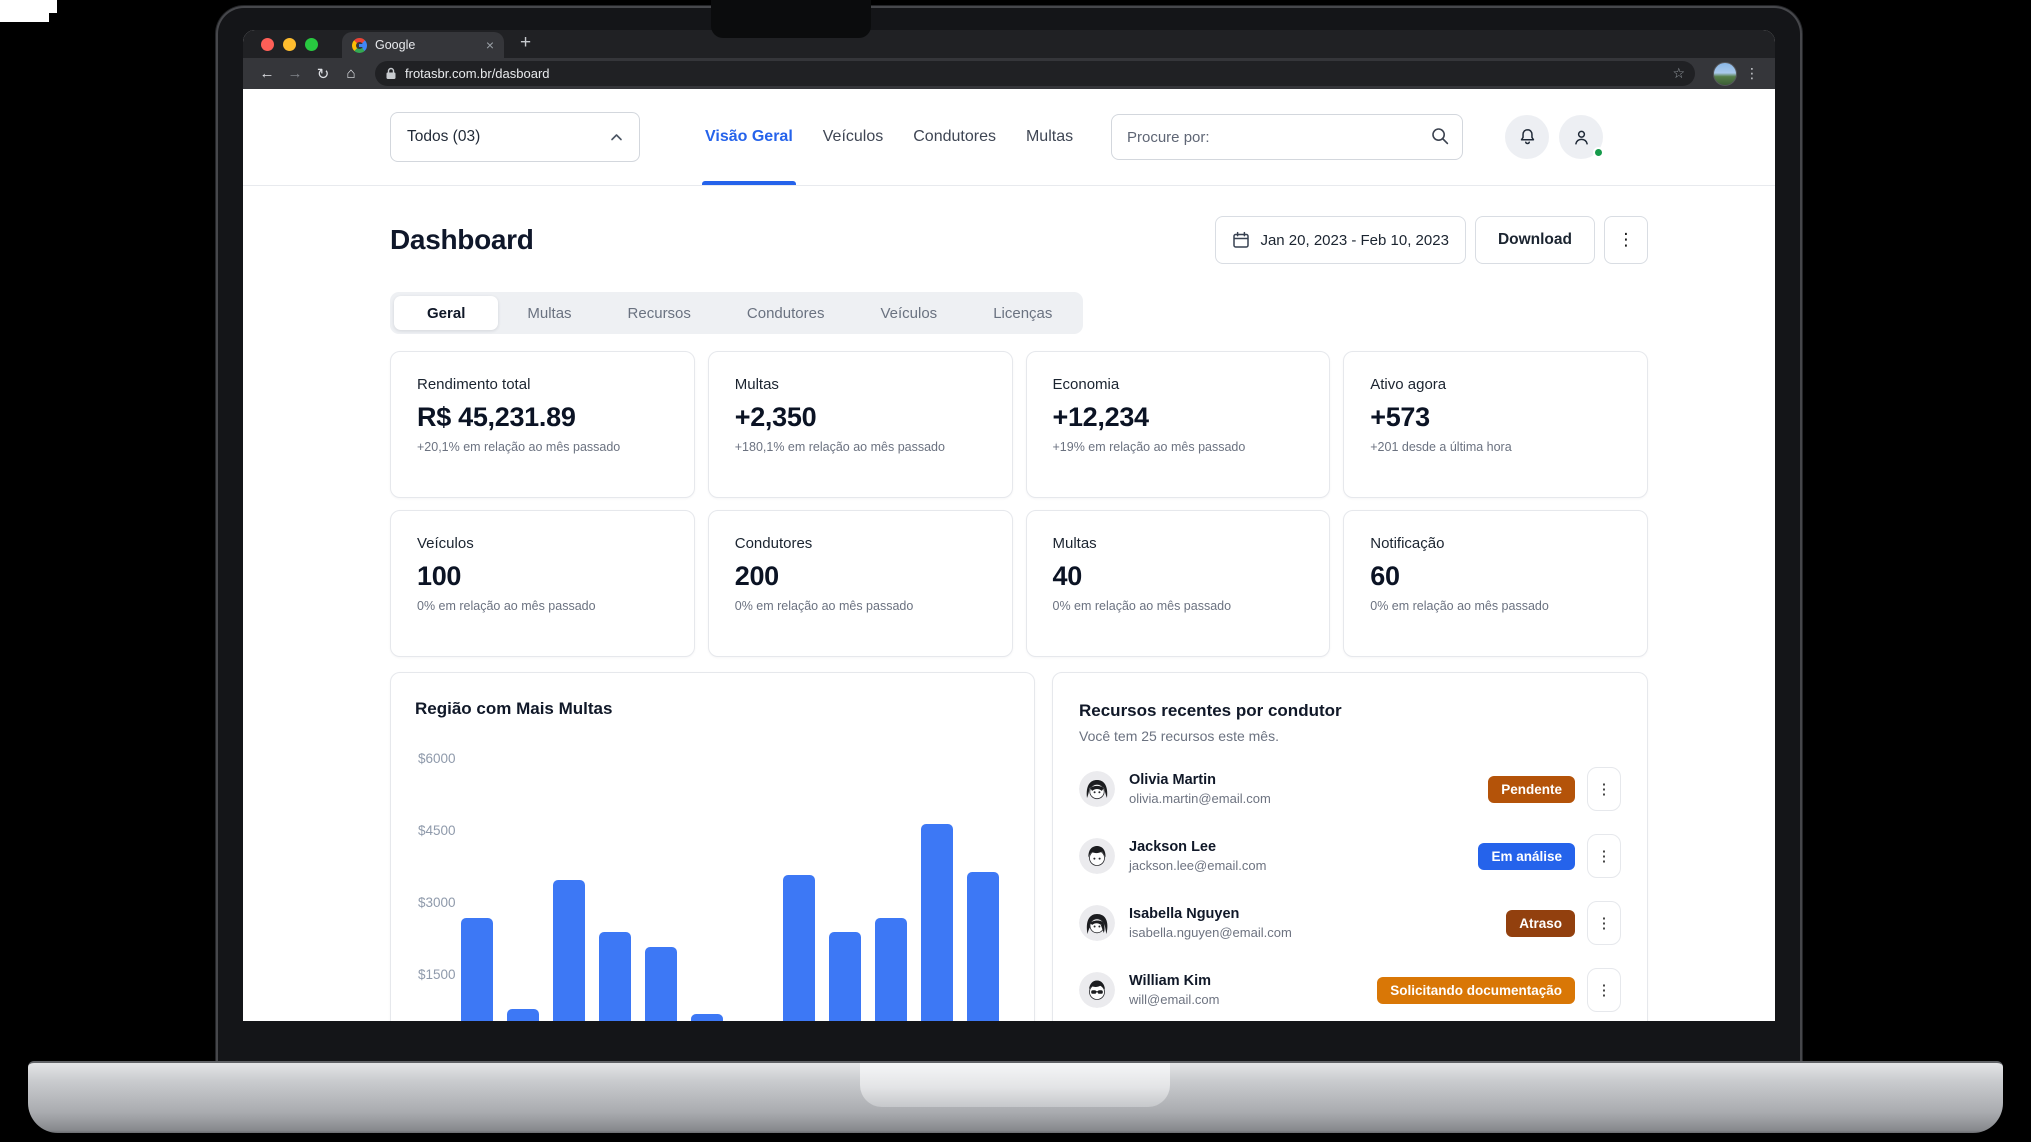 The height and width of the screenshot is (1142, 2031). What do you see at coordinates (311, 44) in the screenshot?
I see `zoom-window-button` at bounding box center [311, 44].